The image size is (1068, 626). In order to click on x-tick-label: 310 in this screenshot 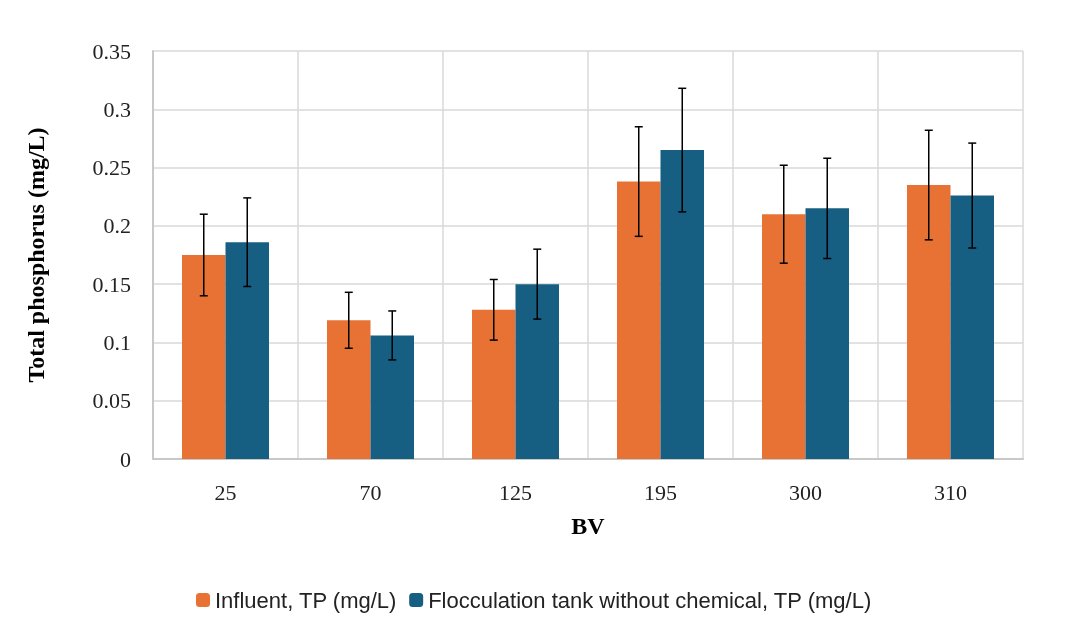, I will do `click(950, 492)`.